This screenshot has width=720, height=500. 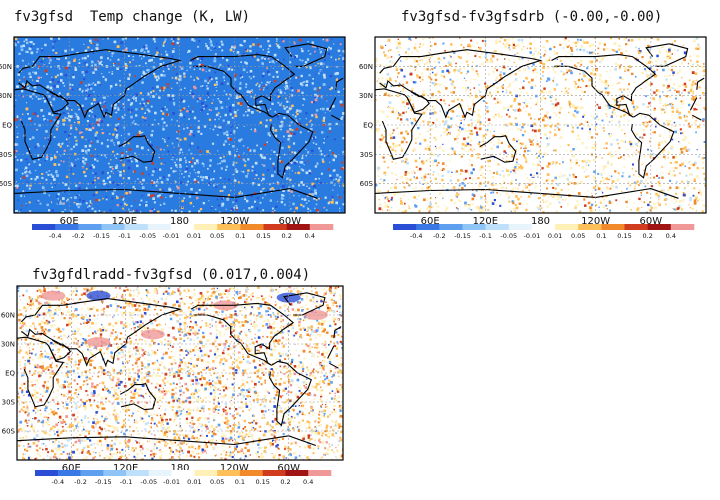 What do you see at coordinates (98, 295) in the screenshot?
I see `field-feature` at bounding box center [98, 295].